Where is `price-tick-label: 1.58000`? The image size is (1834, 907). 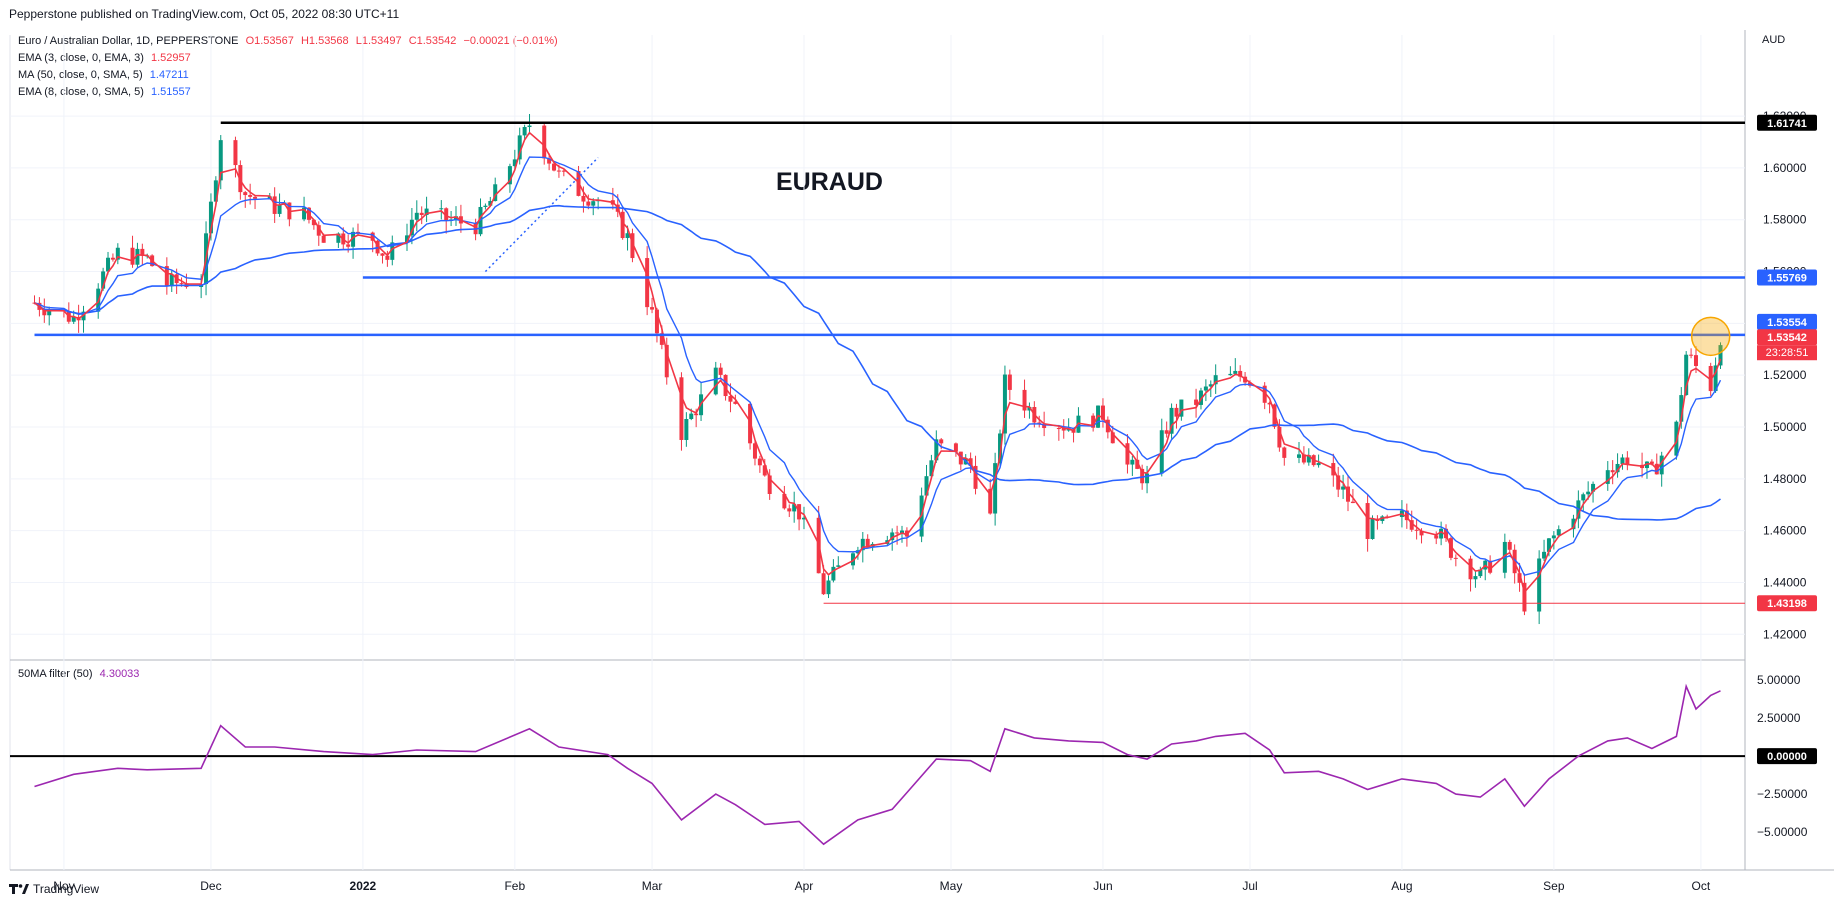 price-tick-label: 1.58000 is located at coordinates (1785, 220).